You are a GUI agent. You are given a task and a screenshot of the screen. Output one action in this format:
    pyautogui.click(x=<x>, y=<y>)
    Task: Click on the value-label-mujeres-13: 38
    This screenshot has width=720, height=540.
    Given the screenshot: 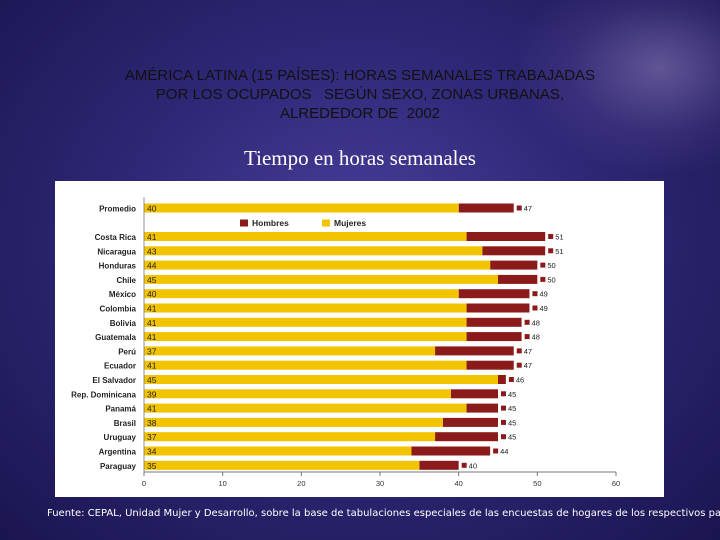 What is the action you would take?
    pyautogui.click(x=152, y=423)
    